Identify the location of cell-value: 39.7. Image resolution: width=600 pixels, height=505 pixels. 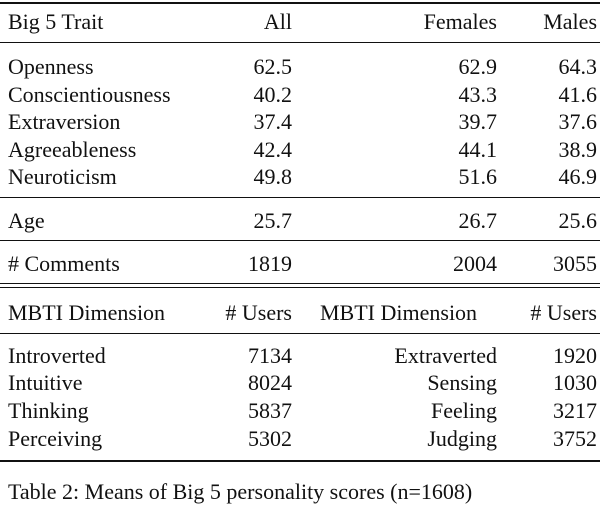
(478, 121).